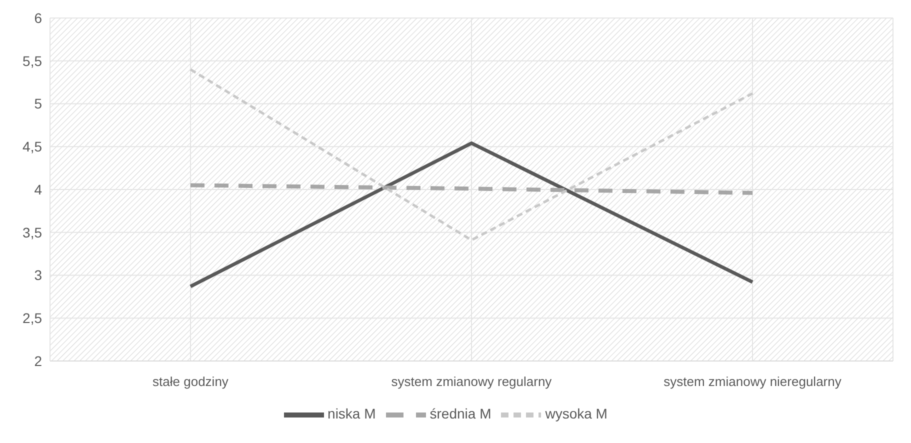 The height and width of the screenshot is (443, 911). Describe the element at coordinates (38, 275) in the screenshot. I see `y-tick-label: 3` at that location.